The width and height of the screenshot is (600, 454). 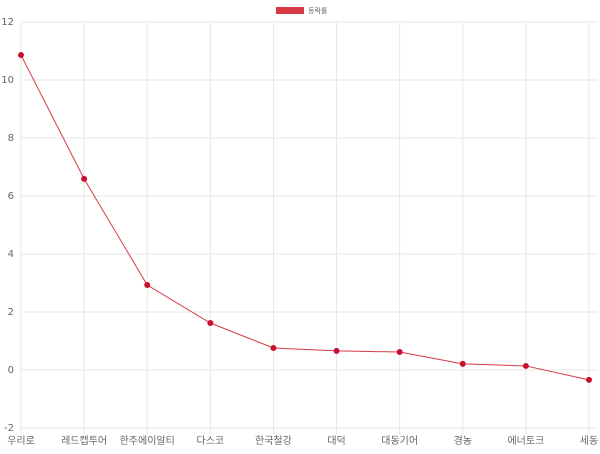 I want to click on y-tick-label: 0, so click(x=11, y=370).